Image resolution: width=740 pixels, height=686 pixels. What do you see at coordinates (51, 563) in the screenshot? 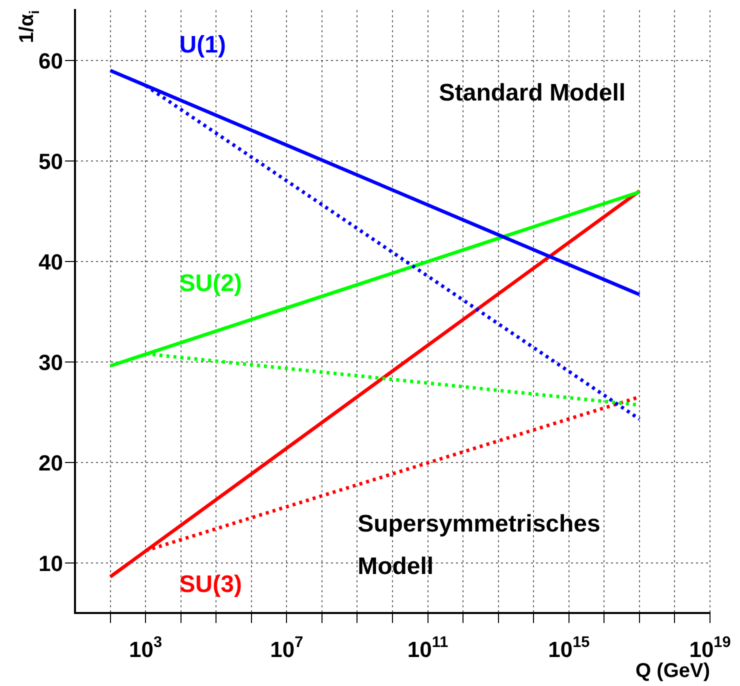
I see `y-tick-label: 10` at bounding box center [51, 563].